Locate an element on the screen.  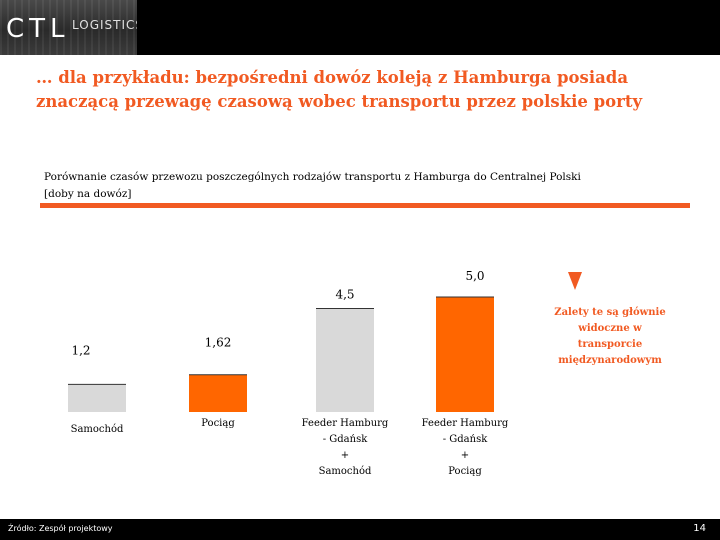
header-banner: CTL LOGISTICS is located at coordinates (360, 27).